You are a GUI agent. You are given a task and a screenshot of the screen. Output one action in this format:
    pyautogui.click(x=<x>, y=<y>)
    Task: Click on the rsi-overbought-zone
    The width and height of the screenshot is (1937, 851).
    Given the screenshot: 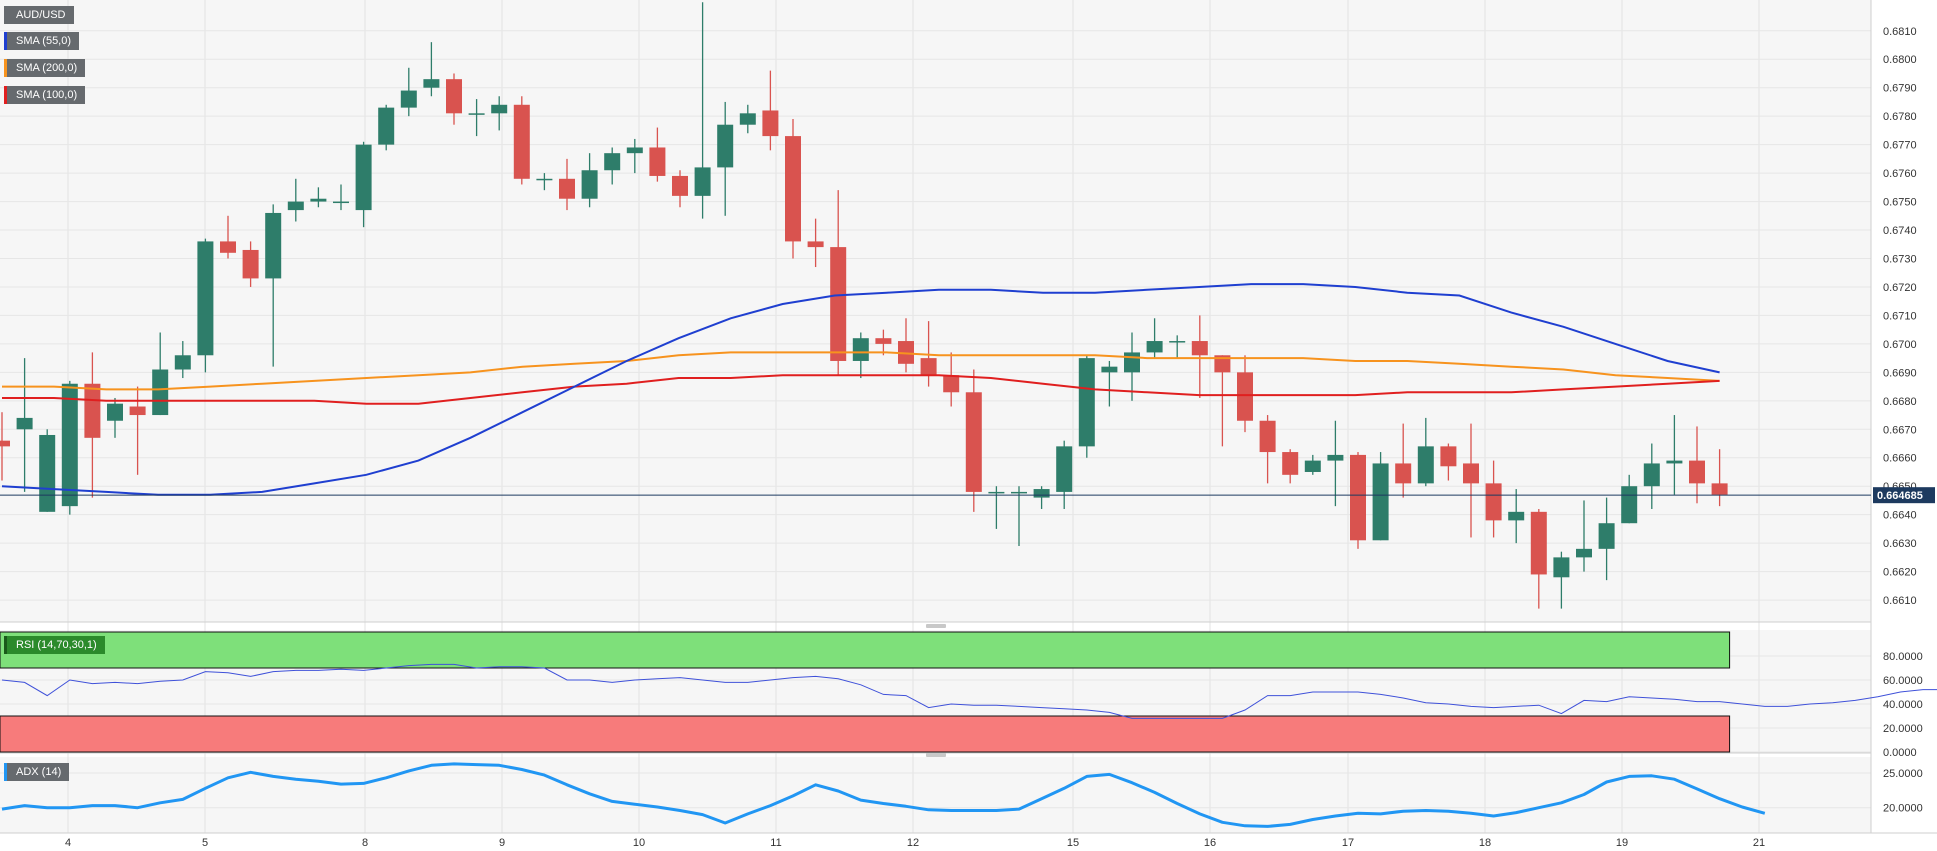 What is the action you would take?
    pyautogui.click(x=865, y=650)
    